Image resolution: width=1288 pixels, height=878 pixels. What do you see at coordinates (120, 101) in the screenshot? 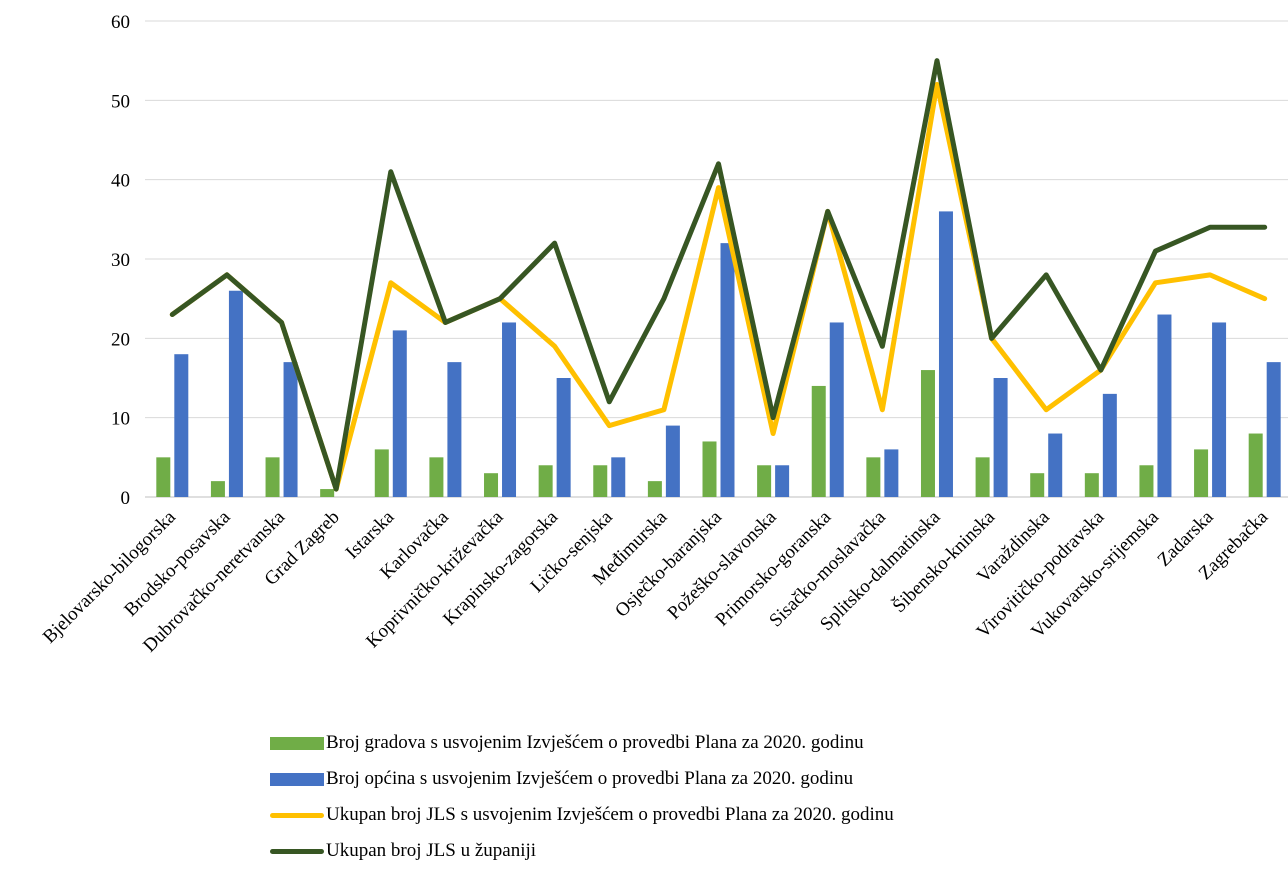
I see `y-tick-label: 50` at bounding box center [120, 101].